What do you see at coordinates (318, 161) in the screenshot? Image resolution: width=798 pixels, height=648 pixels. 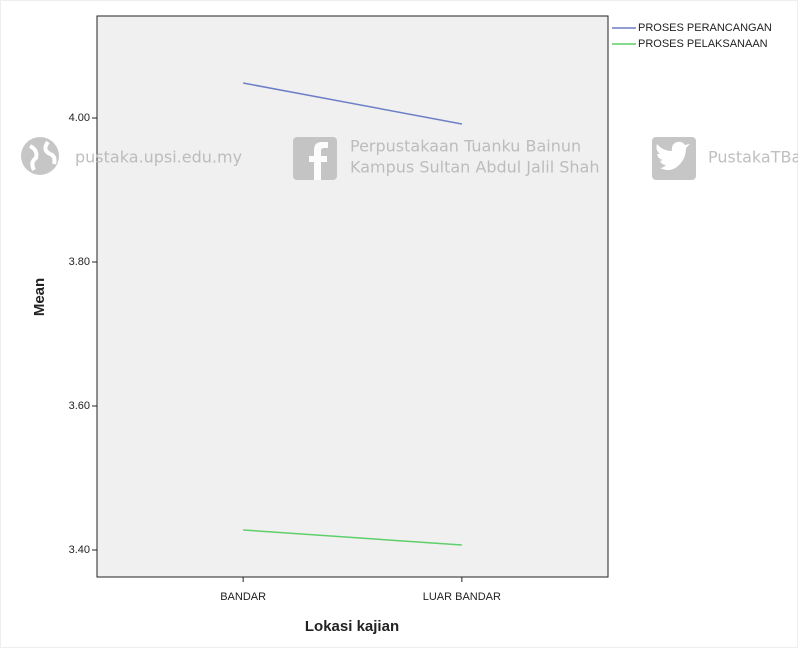 I see `facebook-icon-f` at bounding box center [318, 161].